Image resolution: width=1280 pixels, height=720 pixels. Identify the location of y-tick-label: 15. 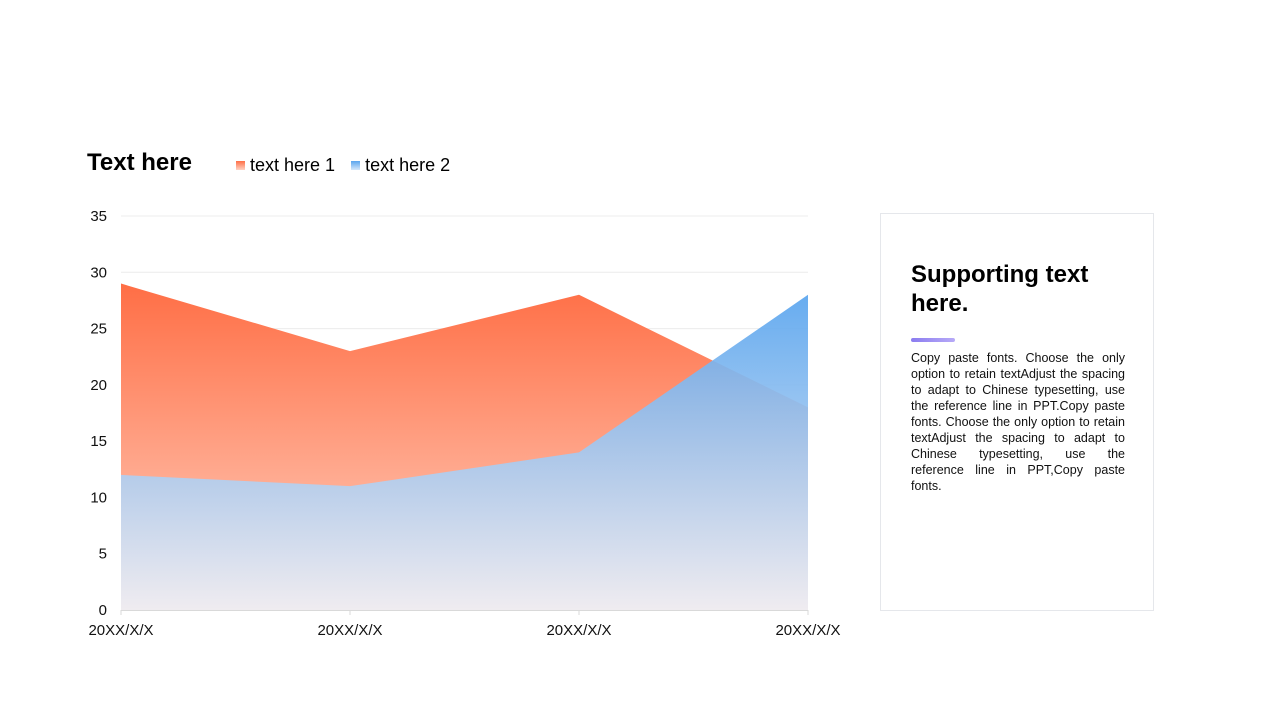
(98, 441).